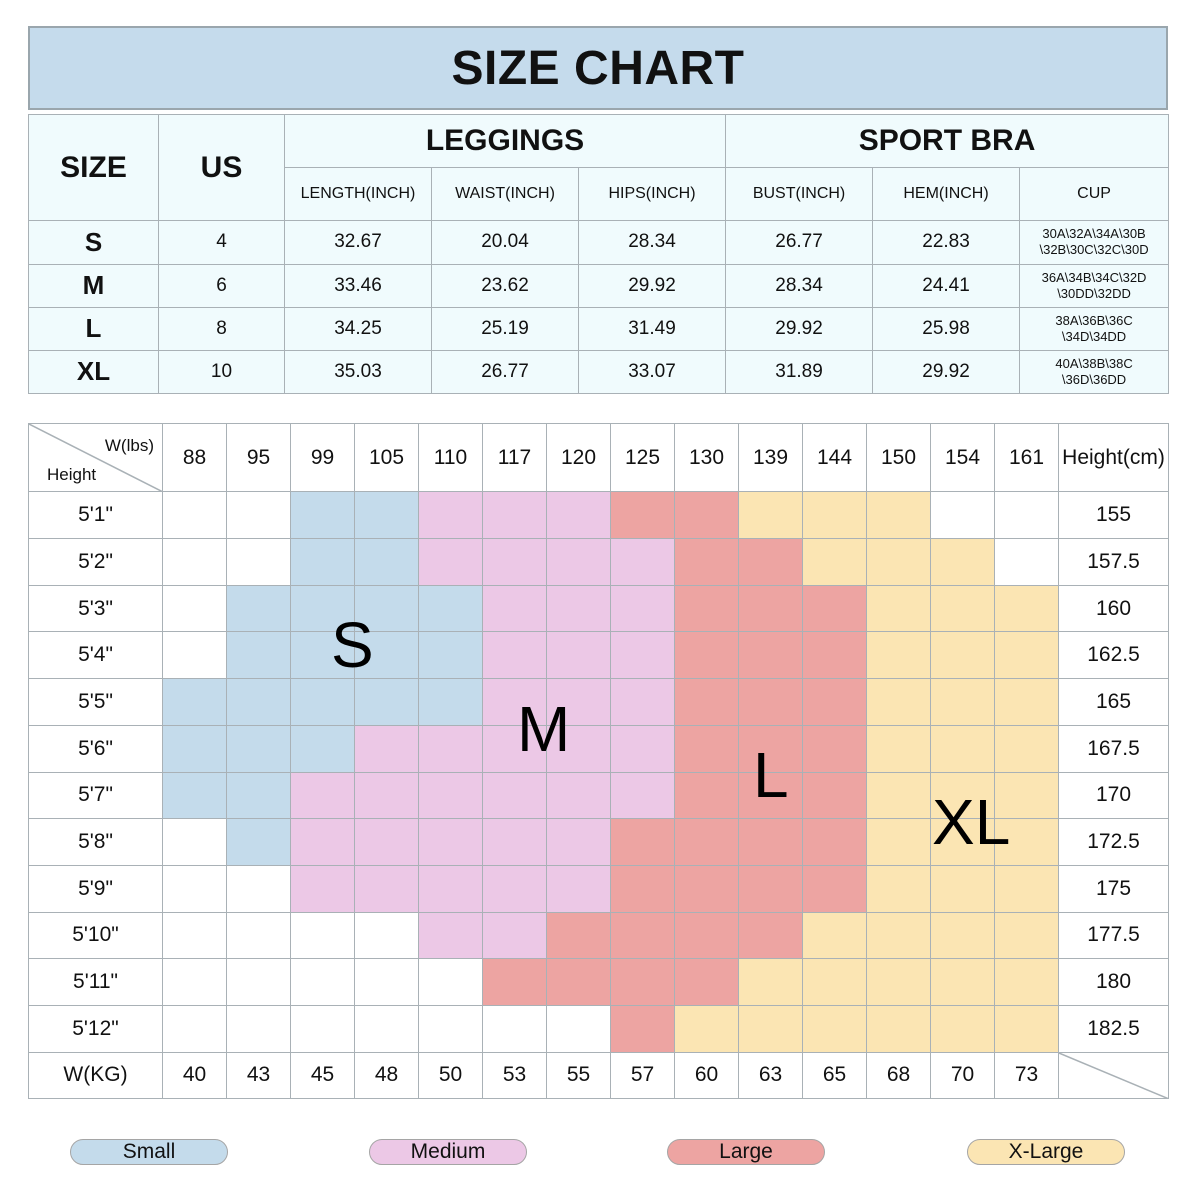 The height and width of the screenshot is (1200, 1200). What do you see at coordinates (1113, 888) in the screenshot?
I see `height-cm-tick: 175` at bounding box center [1113, 888].